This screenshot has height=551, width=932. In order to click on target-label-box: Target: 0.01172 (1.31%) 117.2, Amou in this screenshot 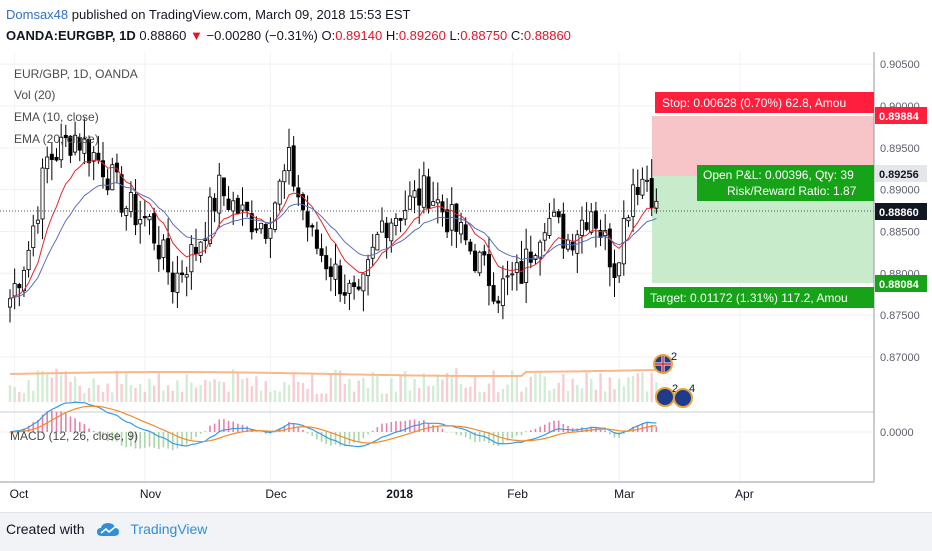, I will do `click(759, 297)`.